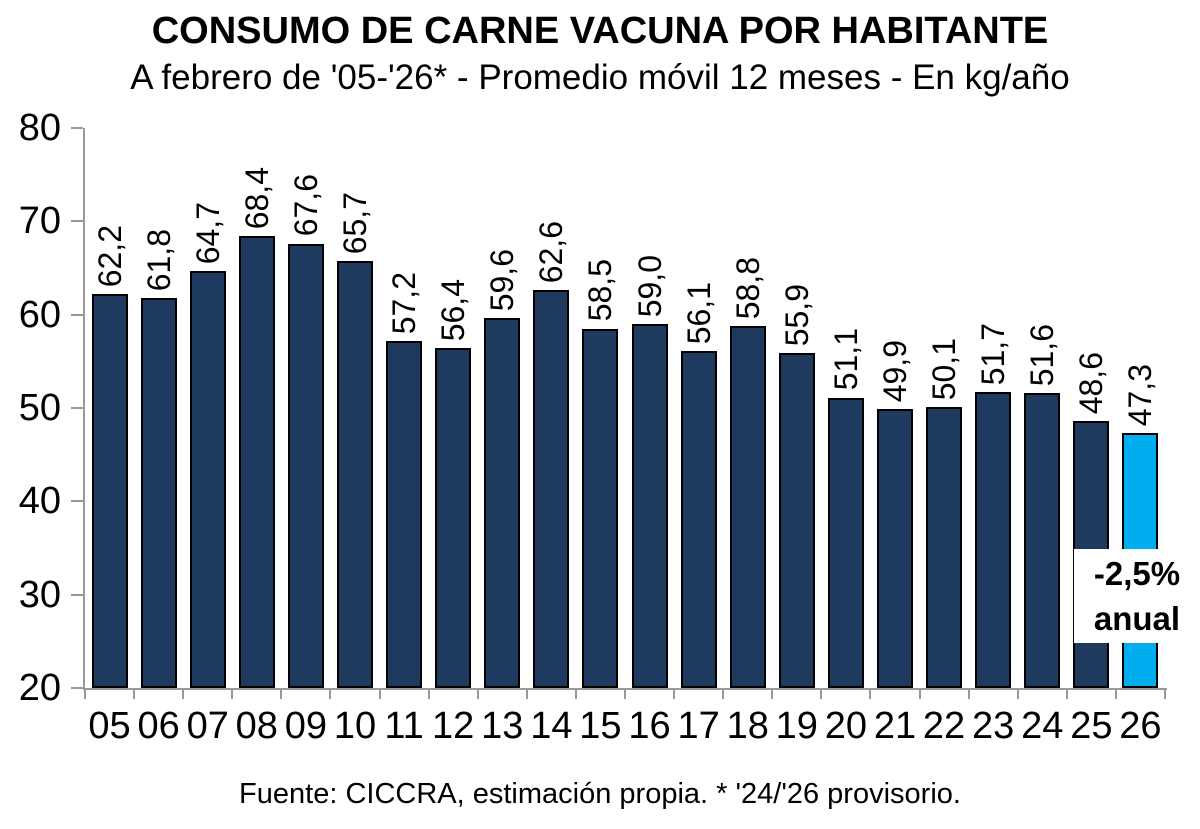  Describe the element at coordinates (698, 726) in the screenshot. I see `x-axis-label: 17` at that location.